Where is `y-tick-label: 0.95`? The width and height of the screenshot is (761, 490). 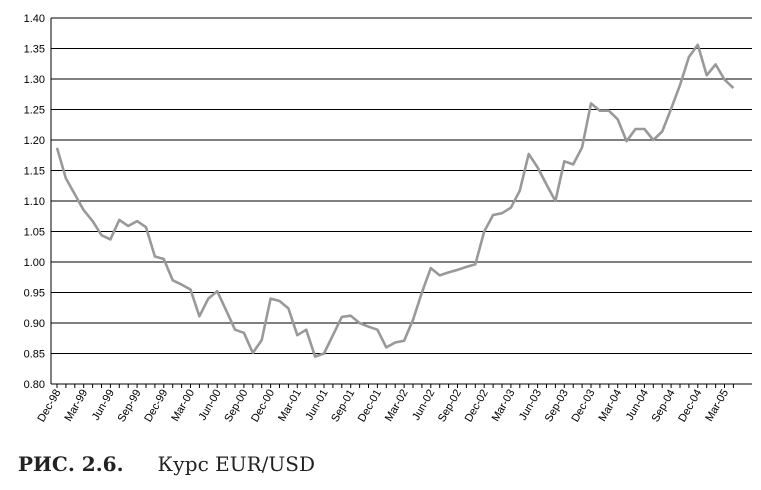
y-tick-label: 0.95 is located at coordinates (34, 294).